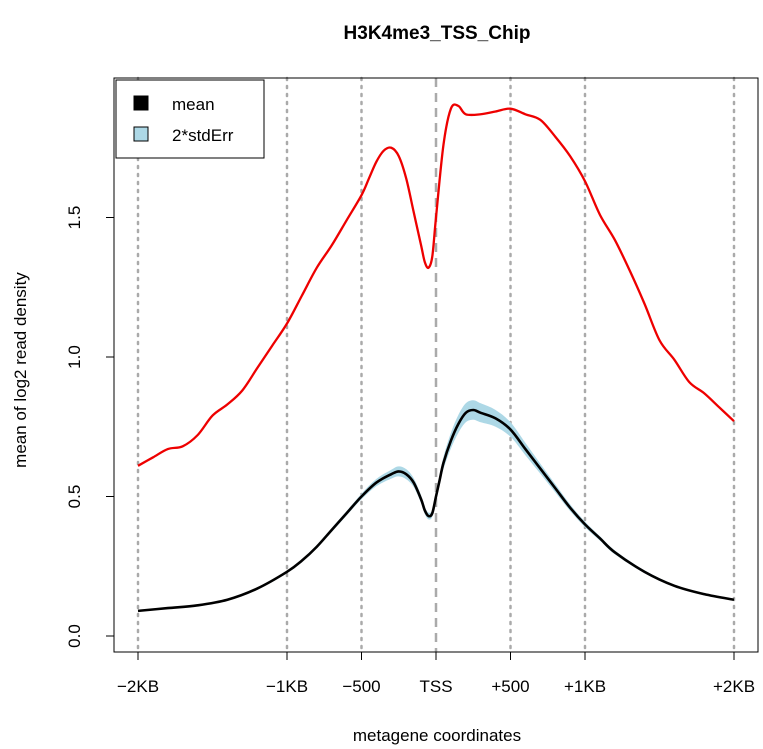 Image resolution: width=763 pixels, height=749 pixels. Describe the element at coordinates (437, 33) in the screenshot. I see `chart-title: H3K4me3_TSS_Chip` at that location.